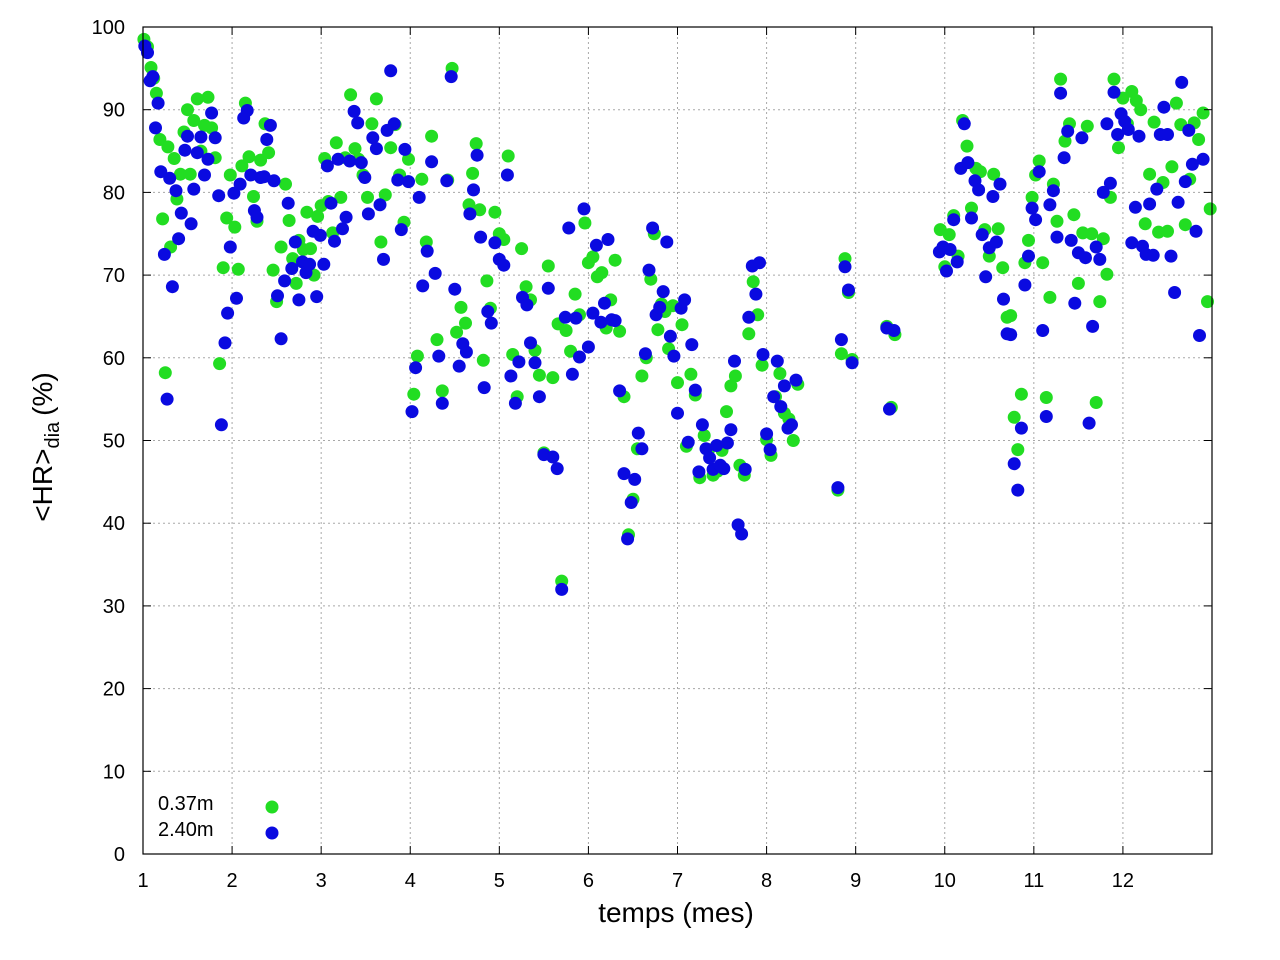 The image size is (1280, 960). I want to click on x-tick-label: 1, so click(142, 881).